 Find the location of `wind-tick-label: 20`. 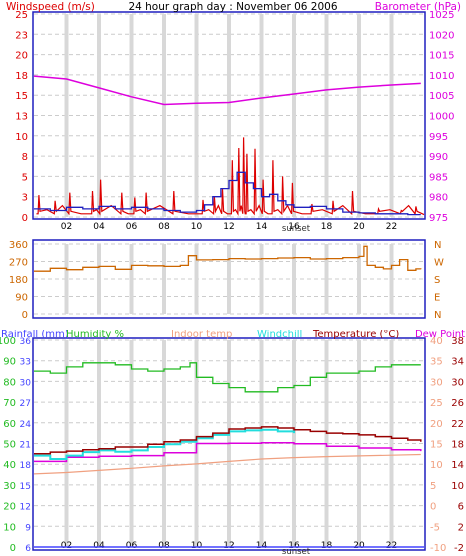

wind-tick-label: 20 is located at coordinates (21, 56).